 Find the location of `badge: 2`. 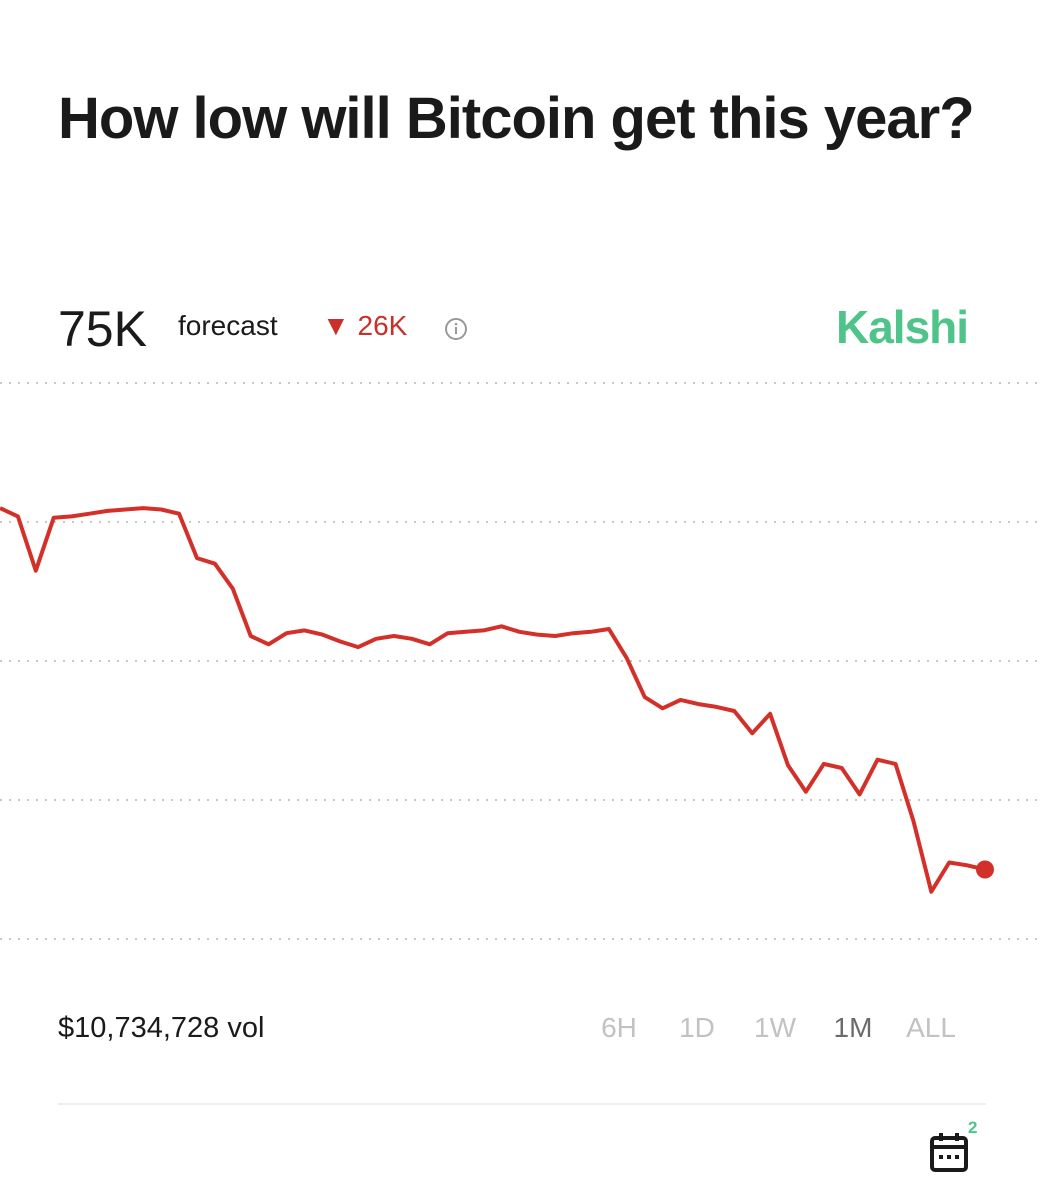

badge: 2 is located at coordinates (973, 1127).